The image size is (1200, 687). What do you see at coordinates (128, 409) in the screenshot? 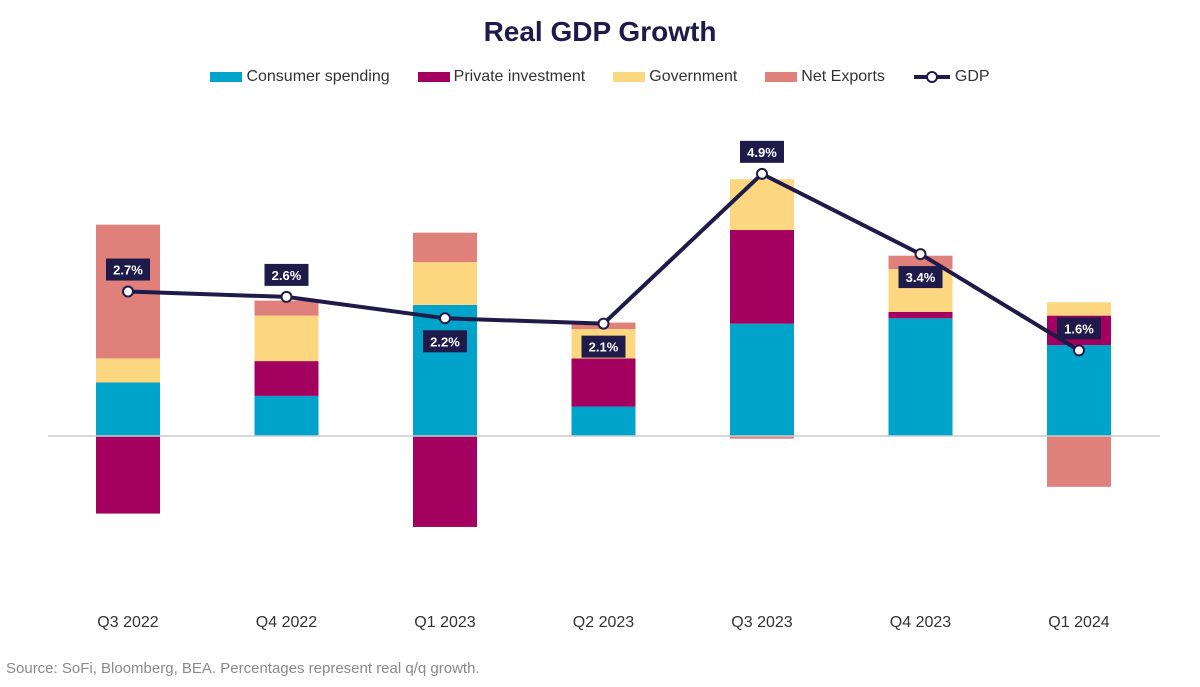
I see `bar-consumer-spending-q3-2022` at bounding box center [128, 409].